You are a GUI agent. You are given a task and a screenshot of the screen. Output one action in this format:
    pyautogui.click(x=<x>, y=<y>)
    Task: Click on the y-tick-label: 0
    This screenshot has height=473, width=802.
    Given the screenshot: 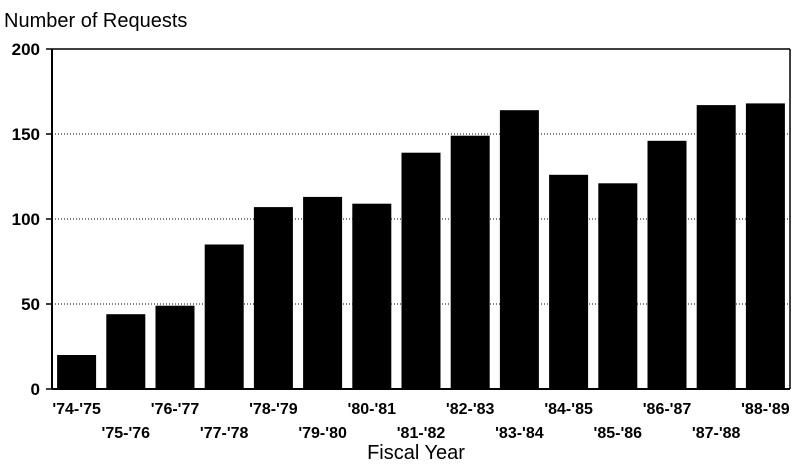 What is the action you would take?
    pyautogui.click(x=35, y=389)
    